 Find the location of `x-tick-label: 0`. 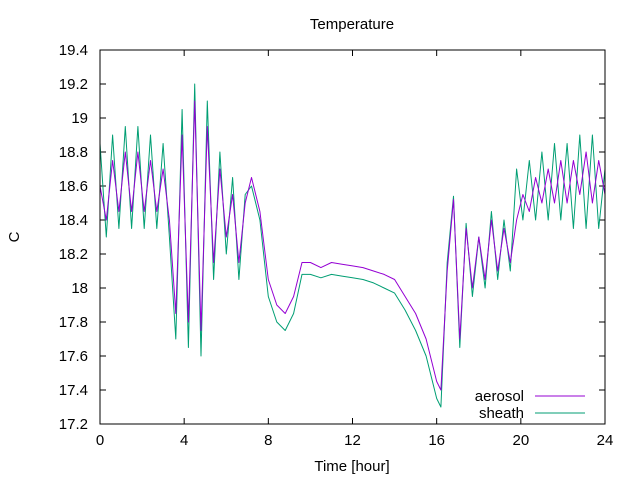

x-tick-label: 0 is located at coordinates (100, 440).